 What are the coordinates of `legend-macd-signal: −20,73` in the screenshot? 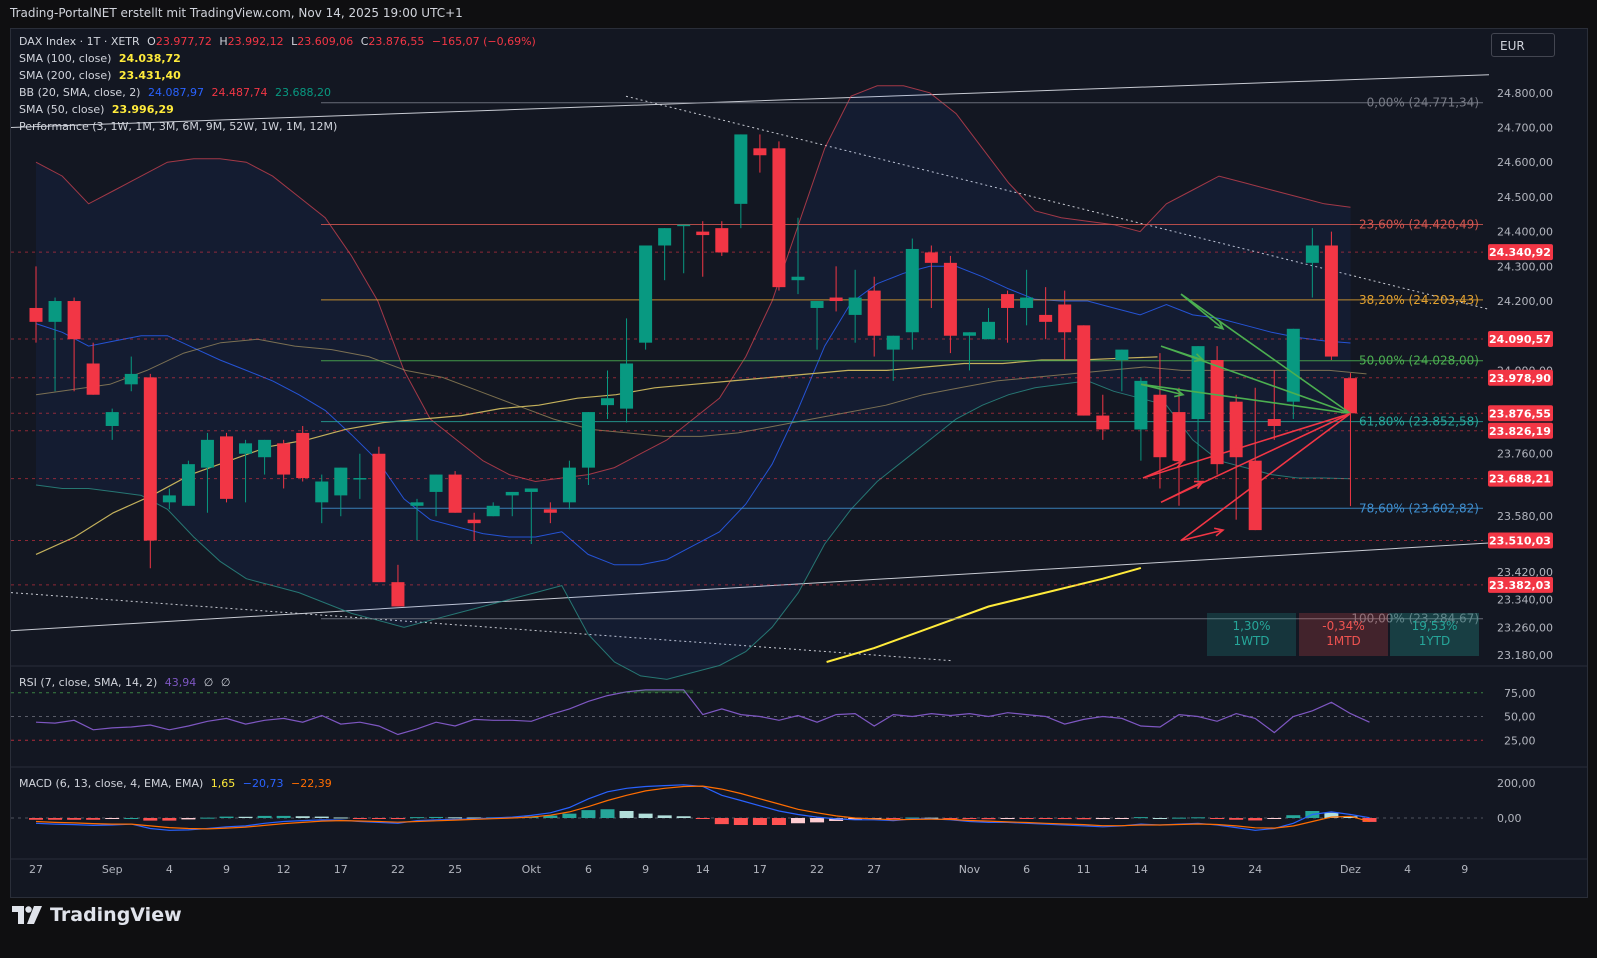 It's located at (263, 783).